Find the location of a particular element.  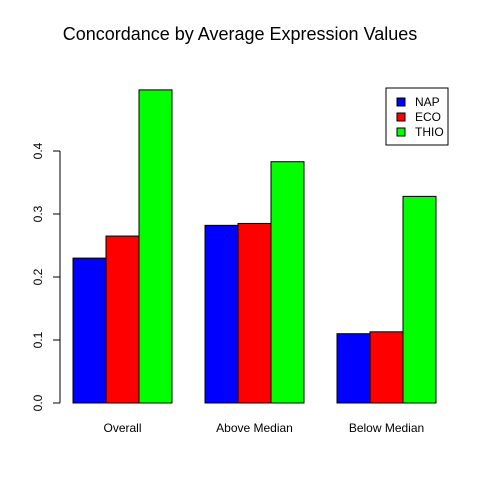

x-axis-labels: Overall Above Median Below Median is located at coordinates (263, 428).